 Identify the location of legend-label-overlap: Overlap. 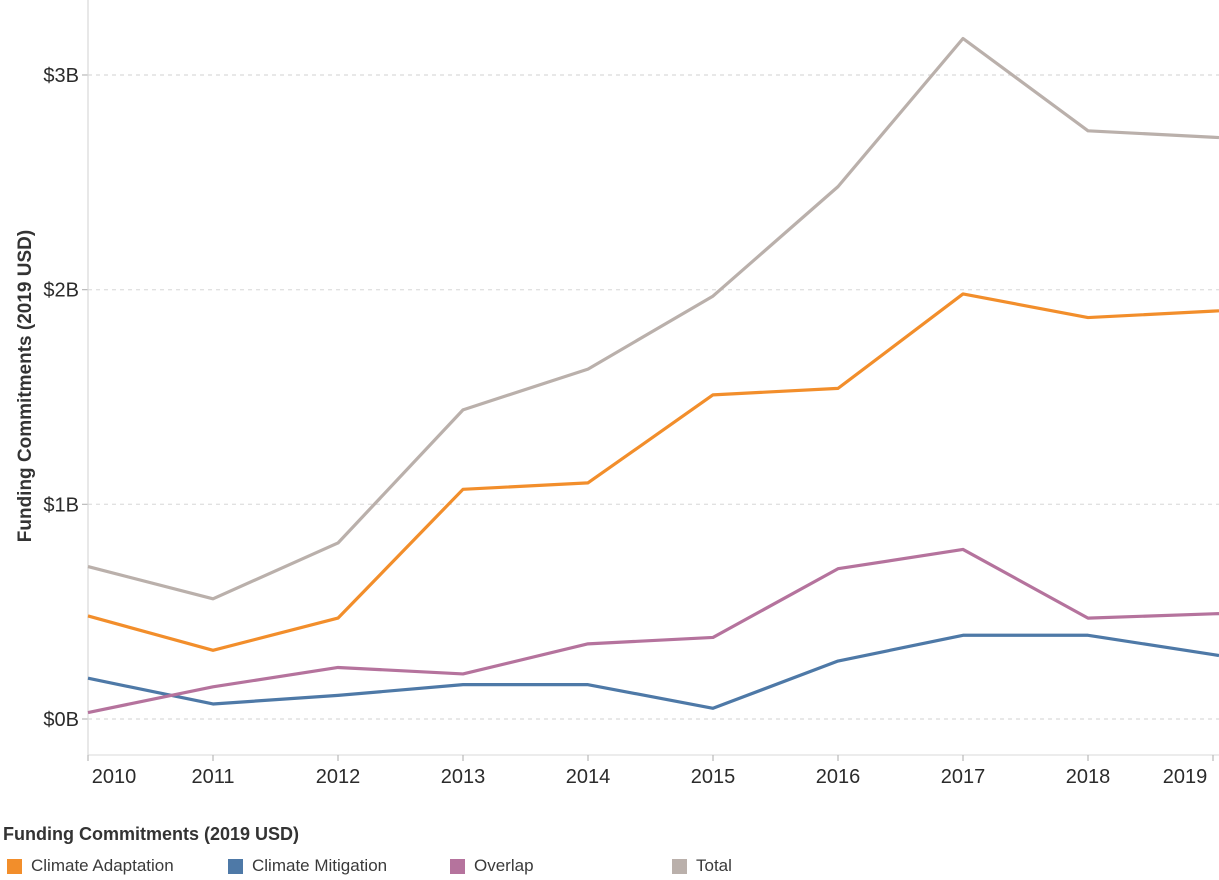
(504, 865).